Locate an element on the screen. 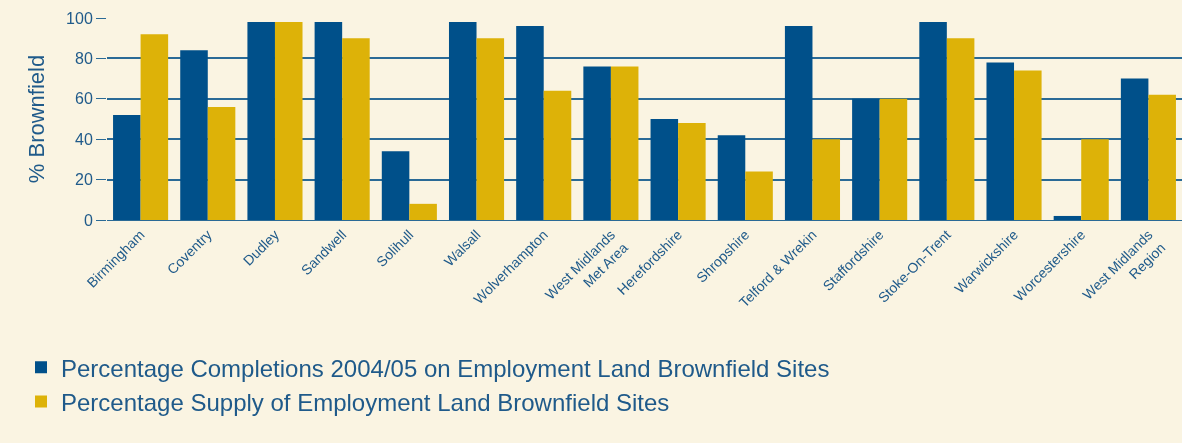 The width and height of the screenshot is (1182, 443). y-tick-label: 20 is located at coordinates (84, 180).